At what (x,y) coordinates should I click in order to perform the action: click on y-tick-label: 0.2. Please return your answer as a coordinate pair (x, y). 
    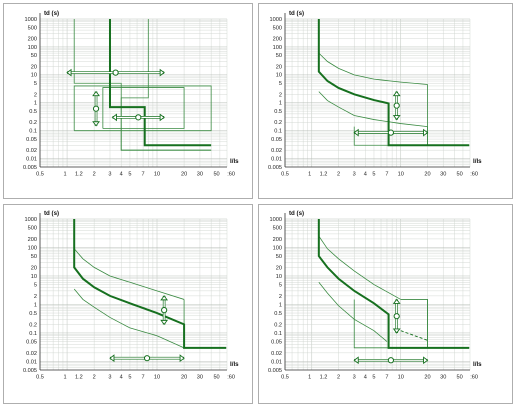
    Looking at the image, I should click on (33, 123).